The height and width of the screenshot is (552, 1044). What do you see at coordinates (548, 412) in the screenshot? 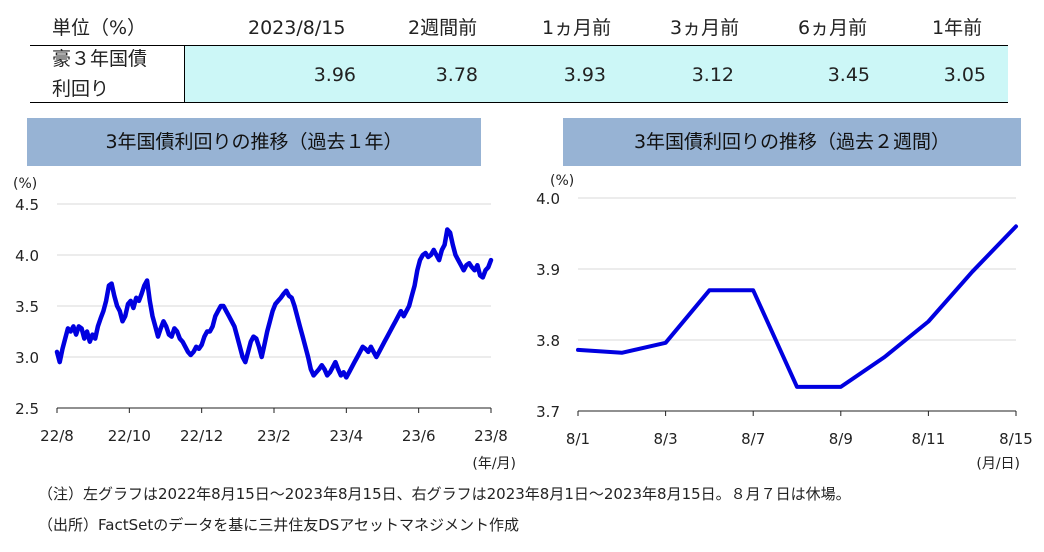
I see `y-tick-label: 3.7` at bounding box center [548, 412].